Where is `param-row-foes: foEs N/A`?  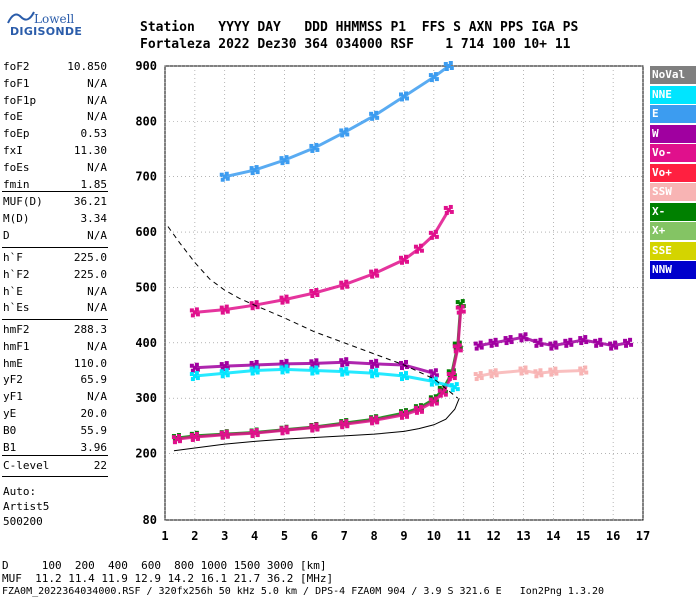
param-row-foes: foEs N/A is located at coordinates (55, 169).